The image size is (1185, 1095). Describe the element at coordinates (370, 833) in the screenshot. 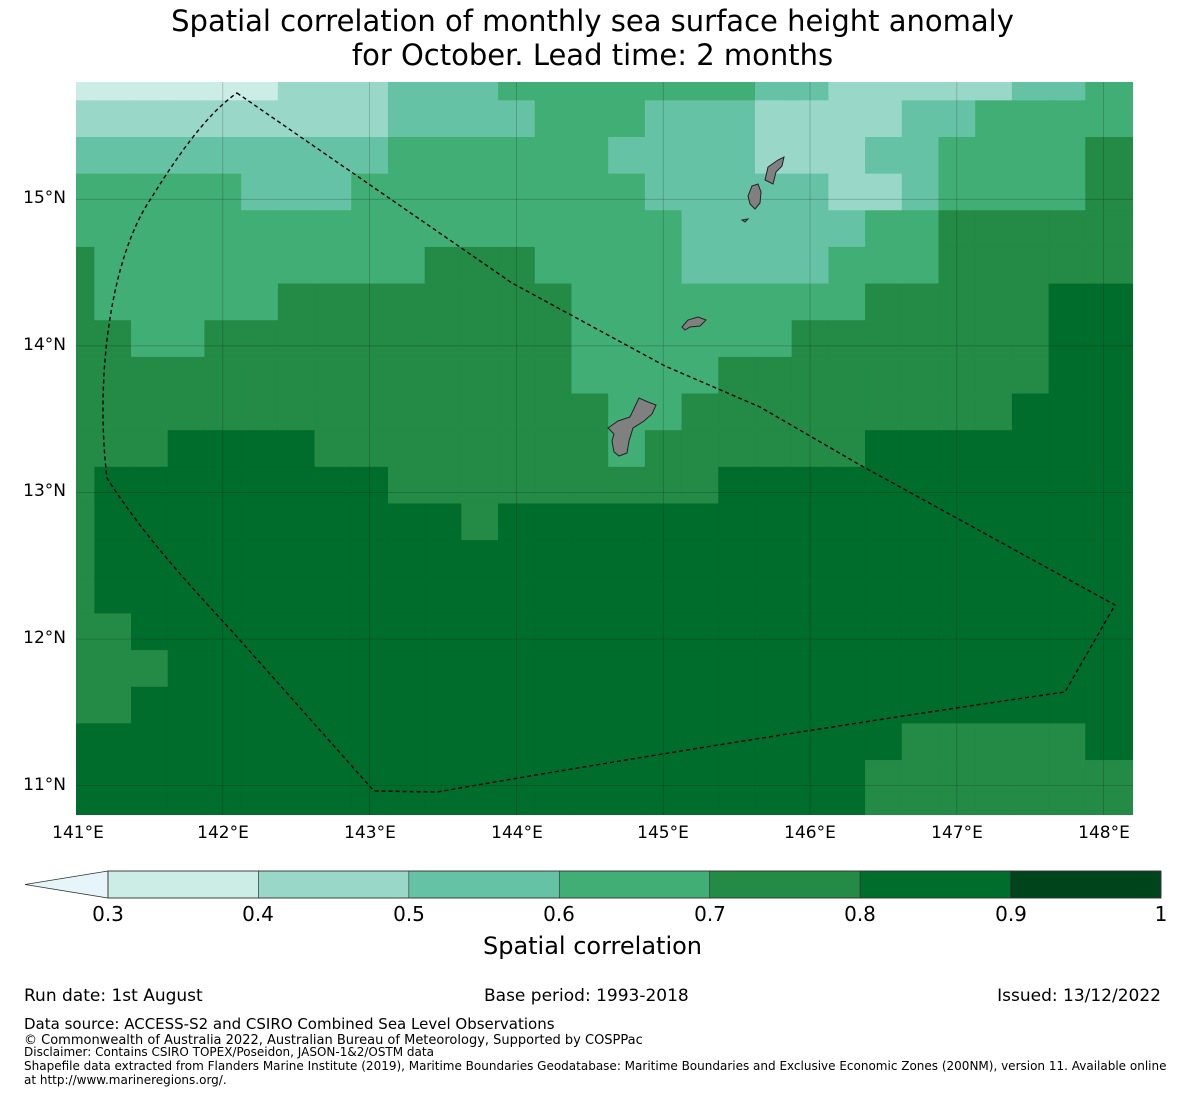

I see `lon-label: 143°E` at that location.